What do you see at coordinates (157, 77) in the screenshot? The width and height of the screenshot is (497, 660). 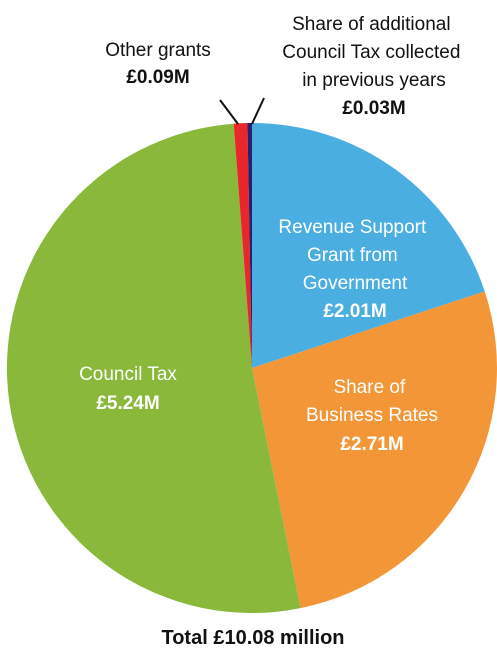 I see `slice-value-other-grants: £0.09M` at bounding box center [157, 77].